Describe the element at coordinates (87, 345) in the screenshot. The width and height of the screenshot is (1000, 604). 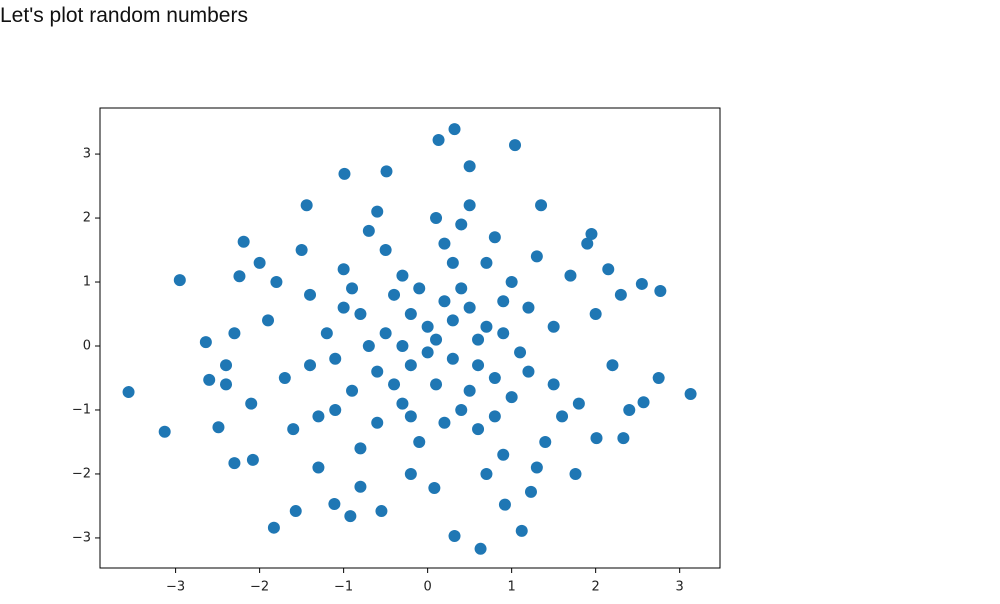
I see `y-tick-label: 0` at that location.